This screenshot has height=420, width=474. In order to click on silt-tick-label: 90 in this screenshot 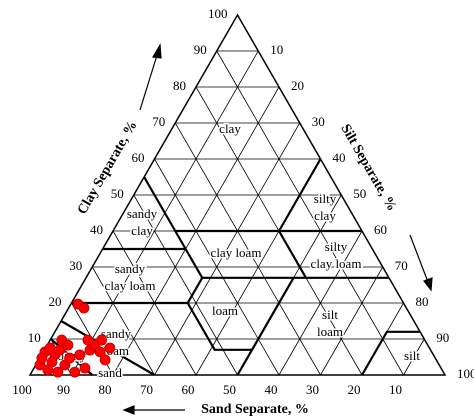, I will do `click(442, 337)`.